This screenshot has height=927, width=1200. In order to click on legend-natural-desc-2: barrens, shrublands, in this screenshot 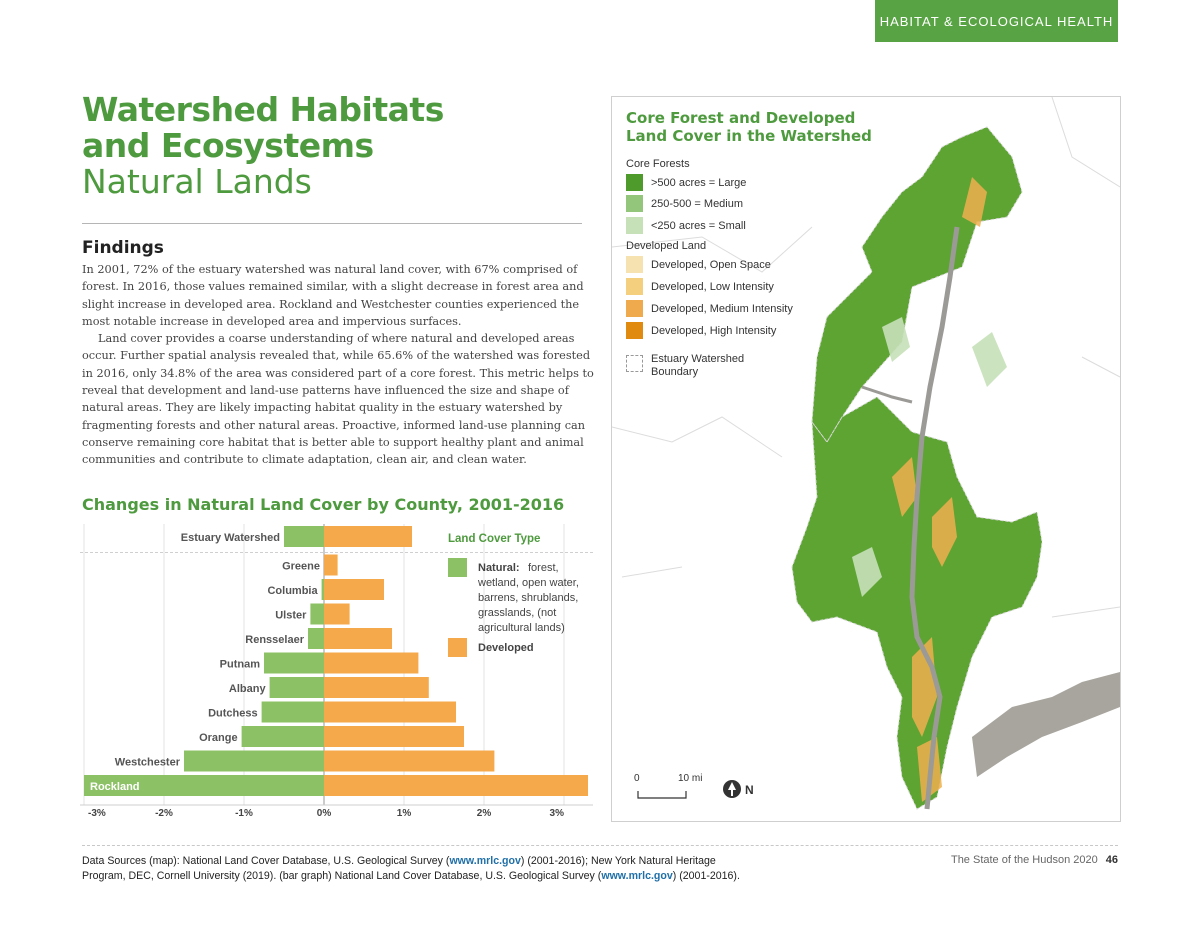, I will do `click(528, 598)`.